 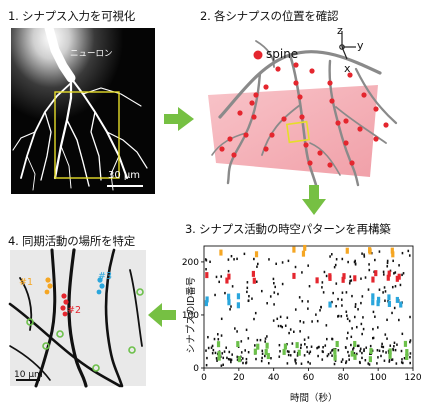 I want to click on x-tick-label: 20, so click(x=239, y=378).